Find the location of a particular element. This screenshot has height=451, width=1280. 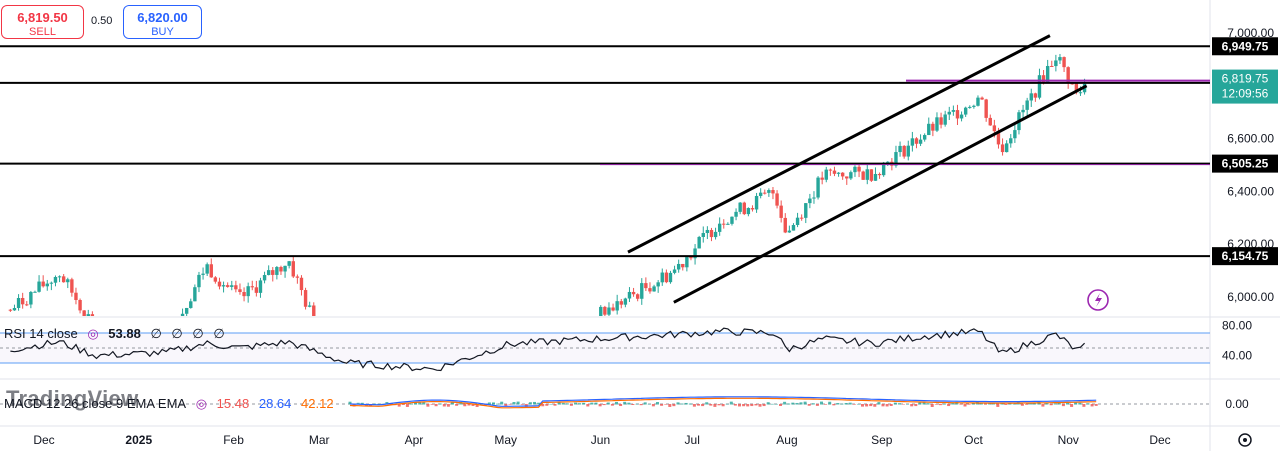

x-tick-label: Feb is located at coordinates (233, 440).